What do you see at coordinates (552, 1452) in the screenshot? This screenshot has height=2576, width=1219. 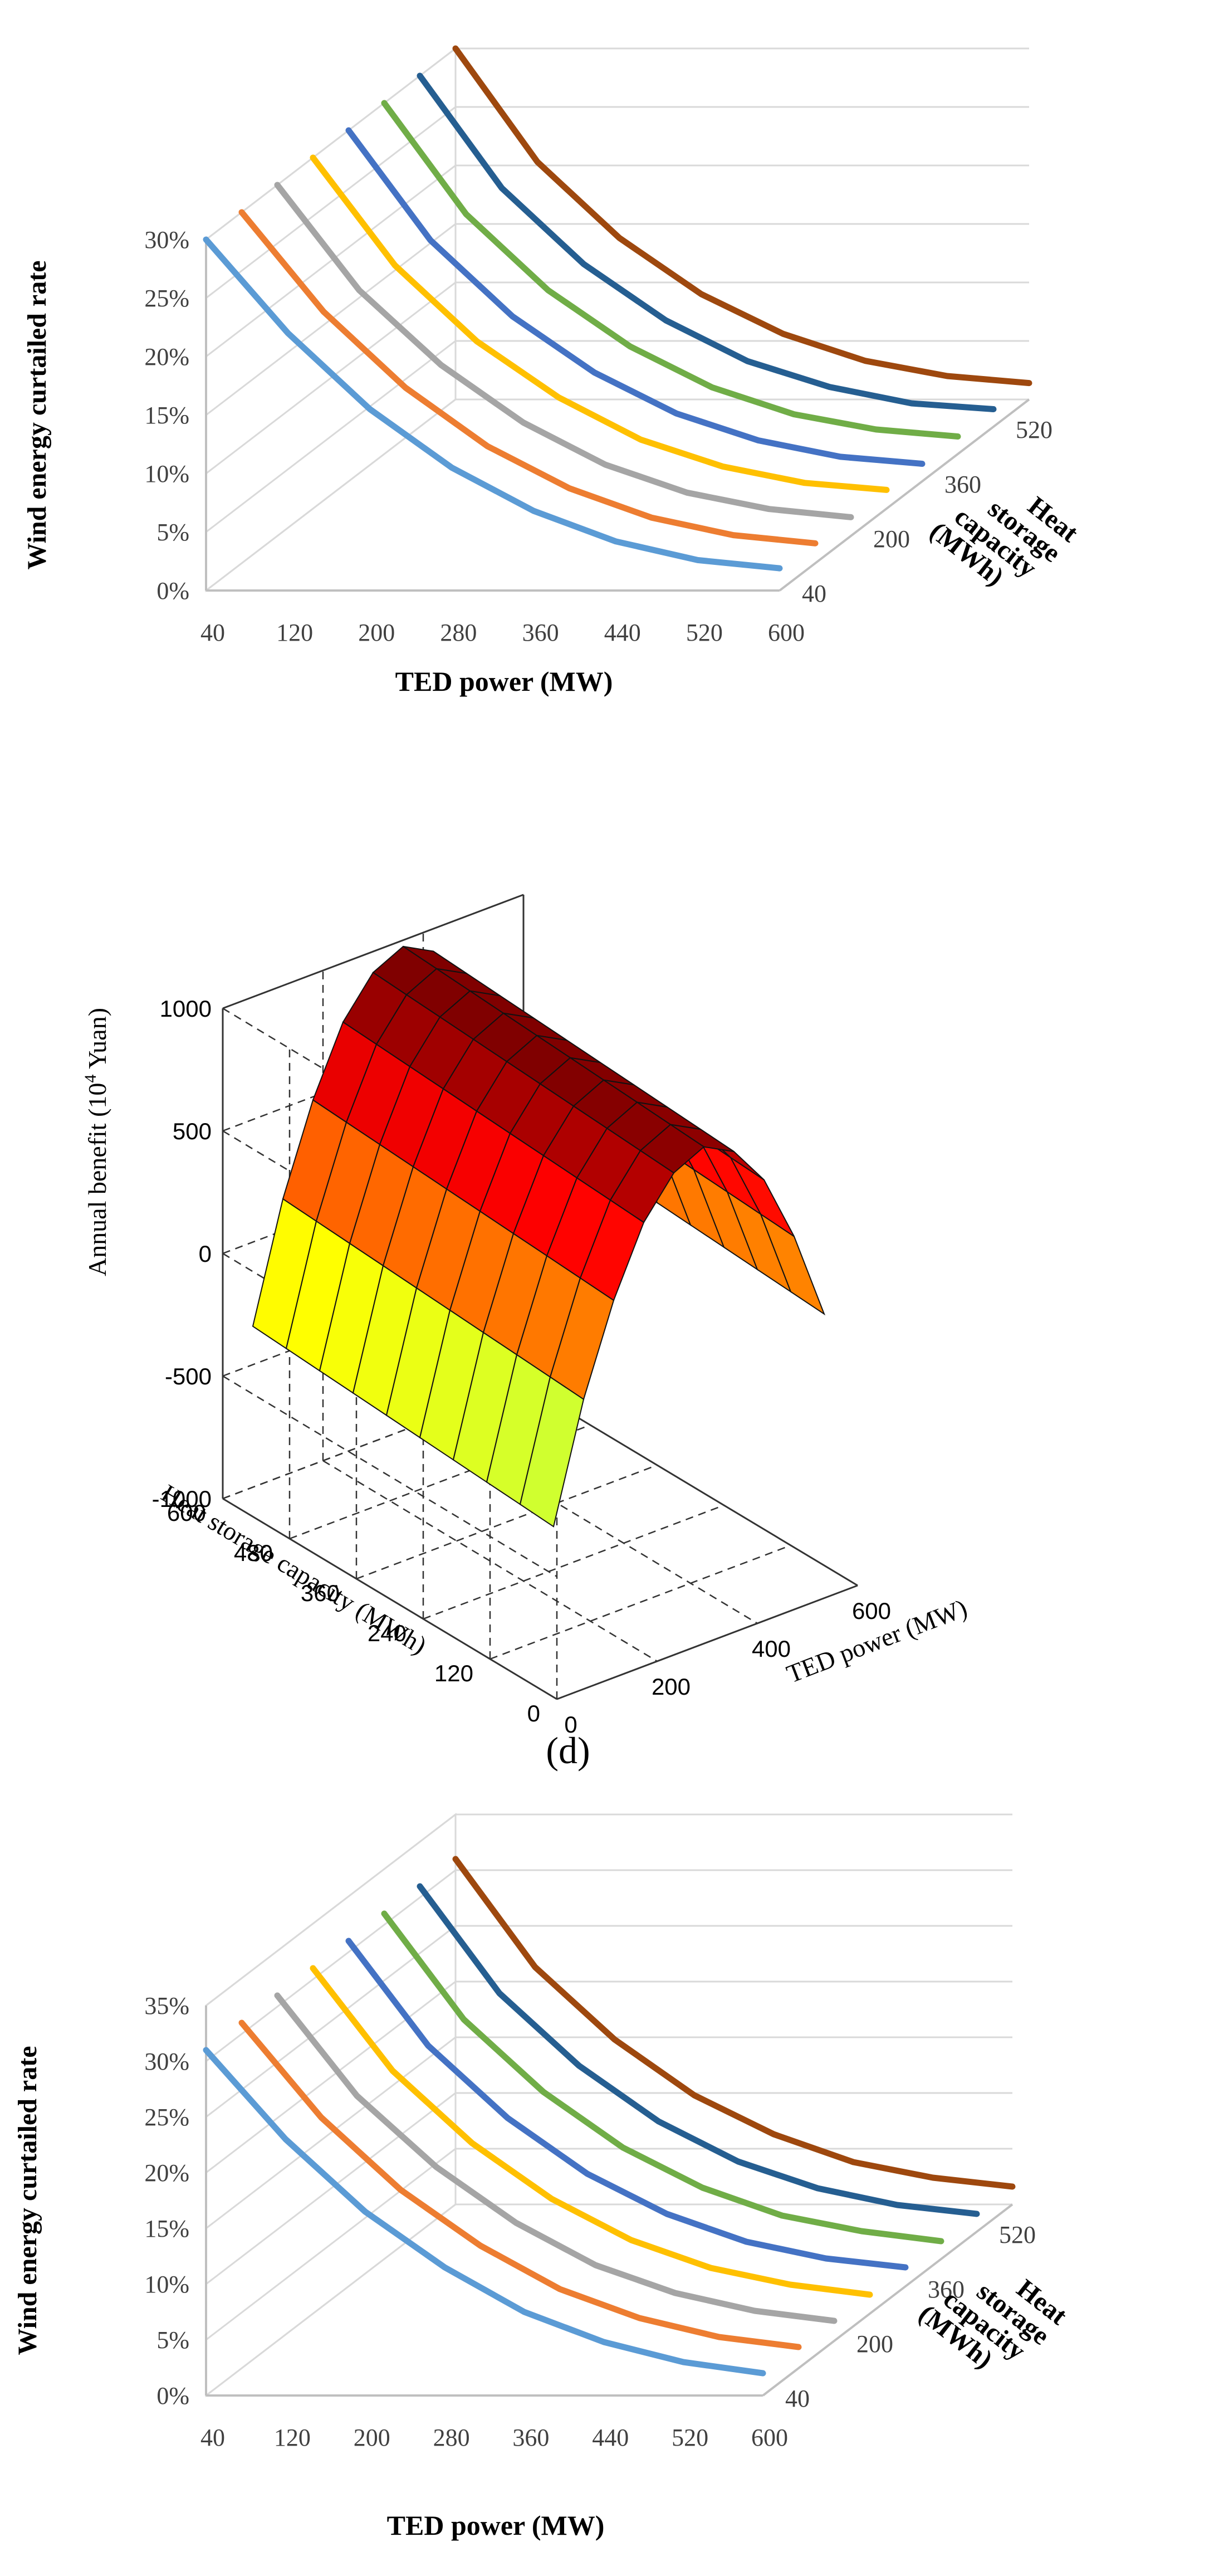 I see `surface-patch` at bounding box center [552, 1452].